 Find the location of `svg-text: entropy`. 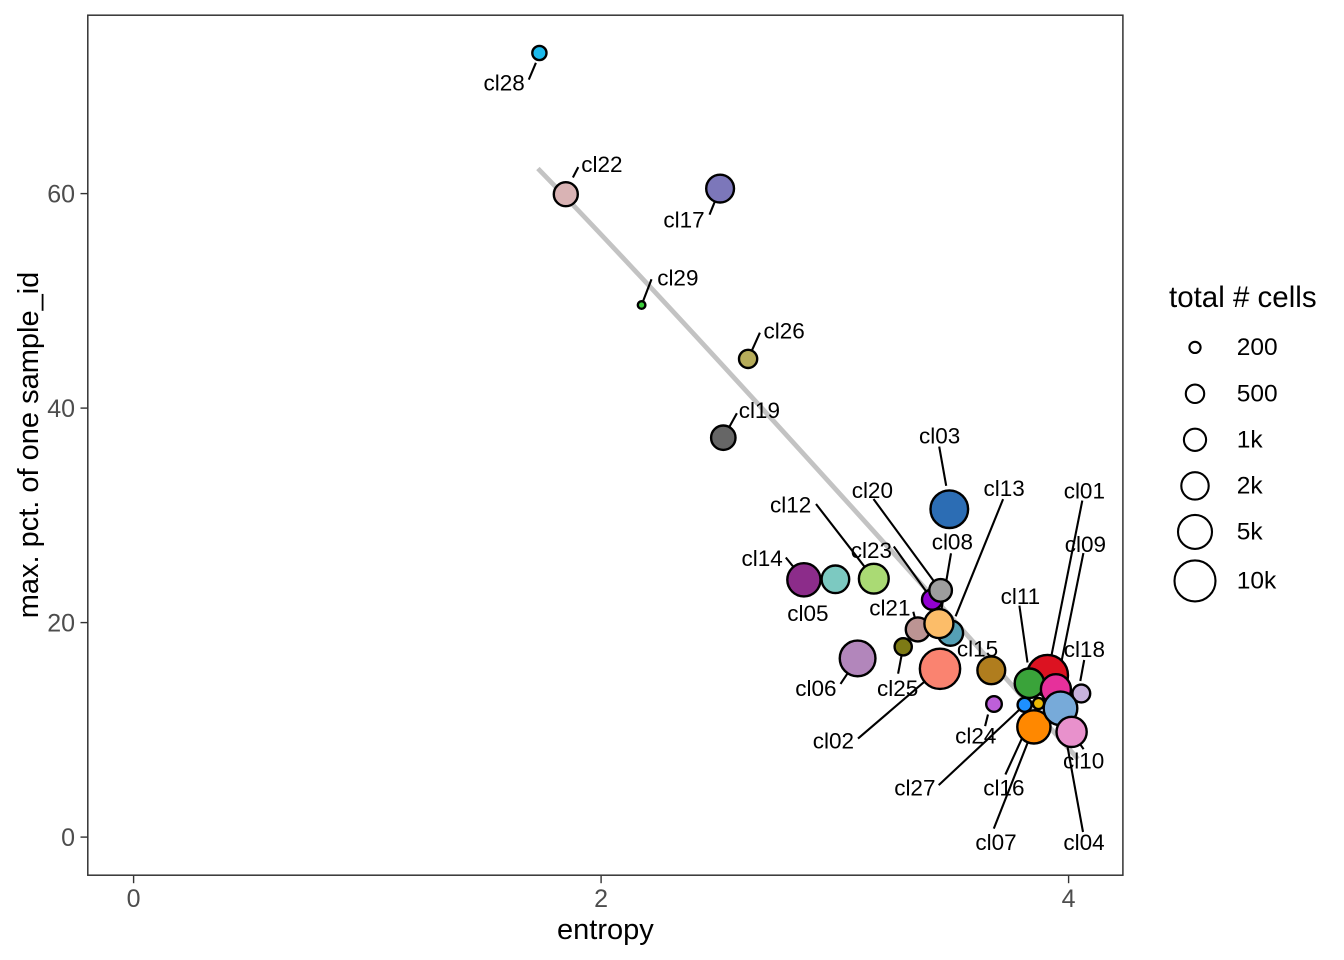

svg-text: entropy is located at coordinates (605, 930).